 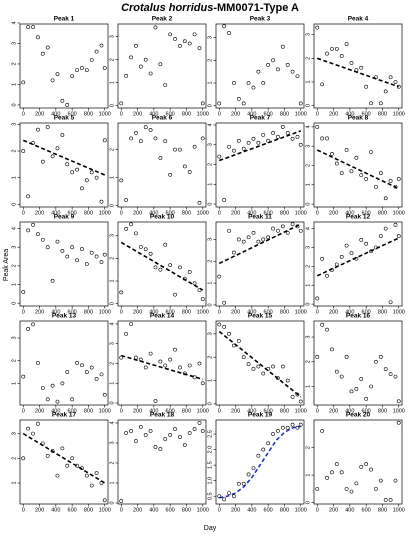 What do you see at coordinates (210, 124) in the screenshot?
I see `y-tick-label: 4` at bounding box center [210, 124].